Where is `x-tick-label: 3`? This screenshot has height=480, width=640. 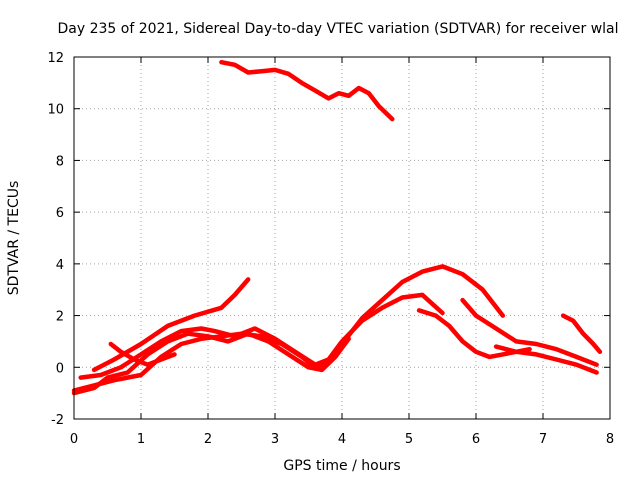
x-tick-label: 3 is located at coordinates (275, 439).